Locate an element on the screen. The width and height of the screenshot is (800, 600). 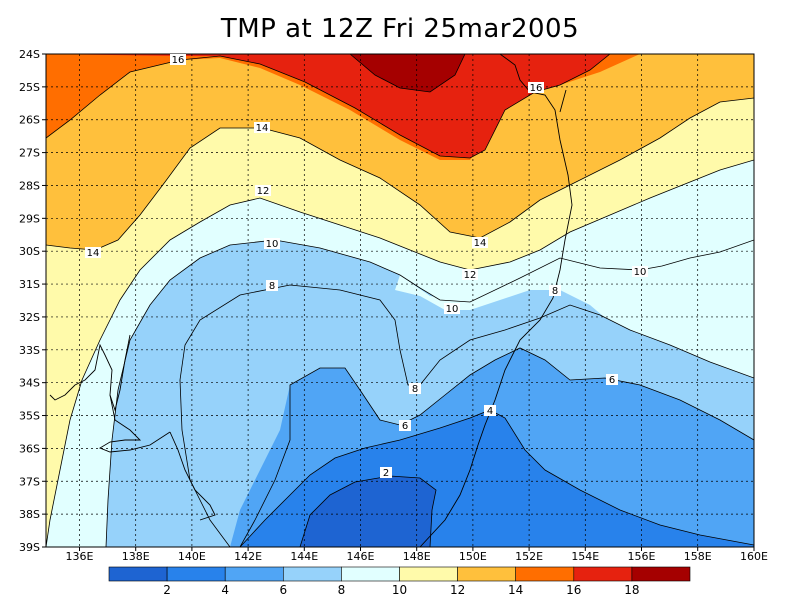
lat-label: 27S is located at coordinates (29, 153).